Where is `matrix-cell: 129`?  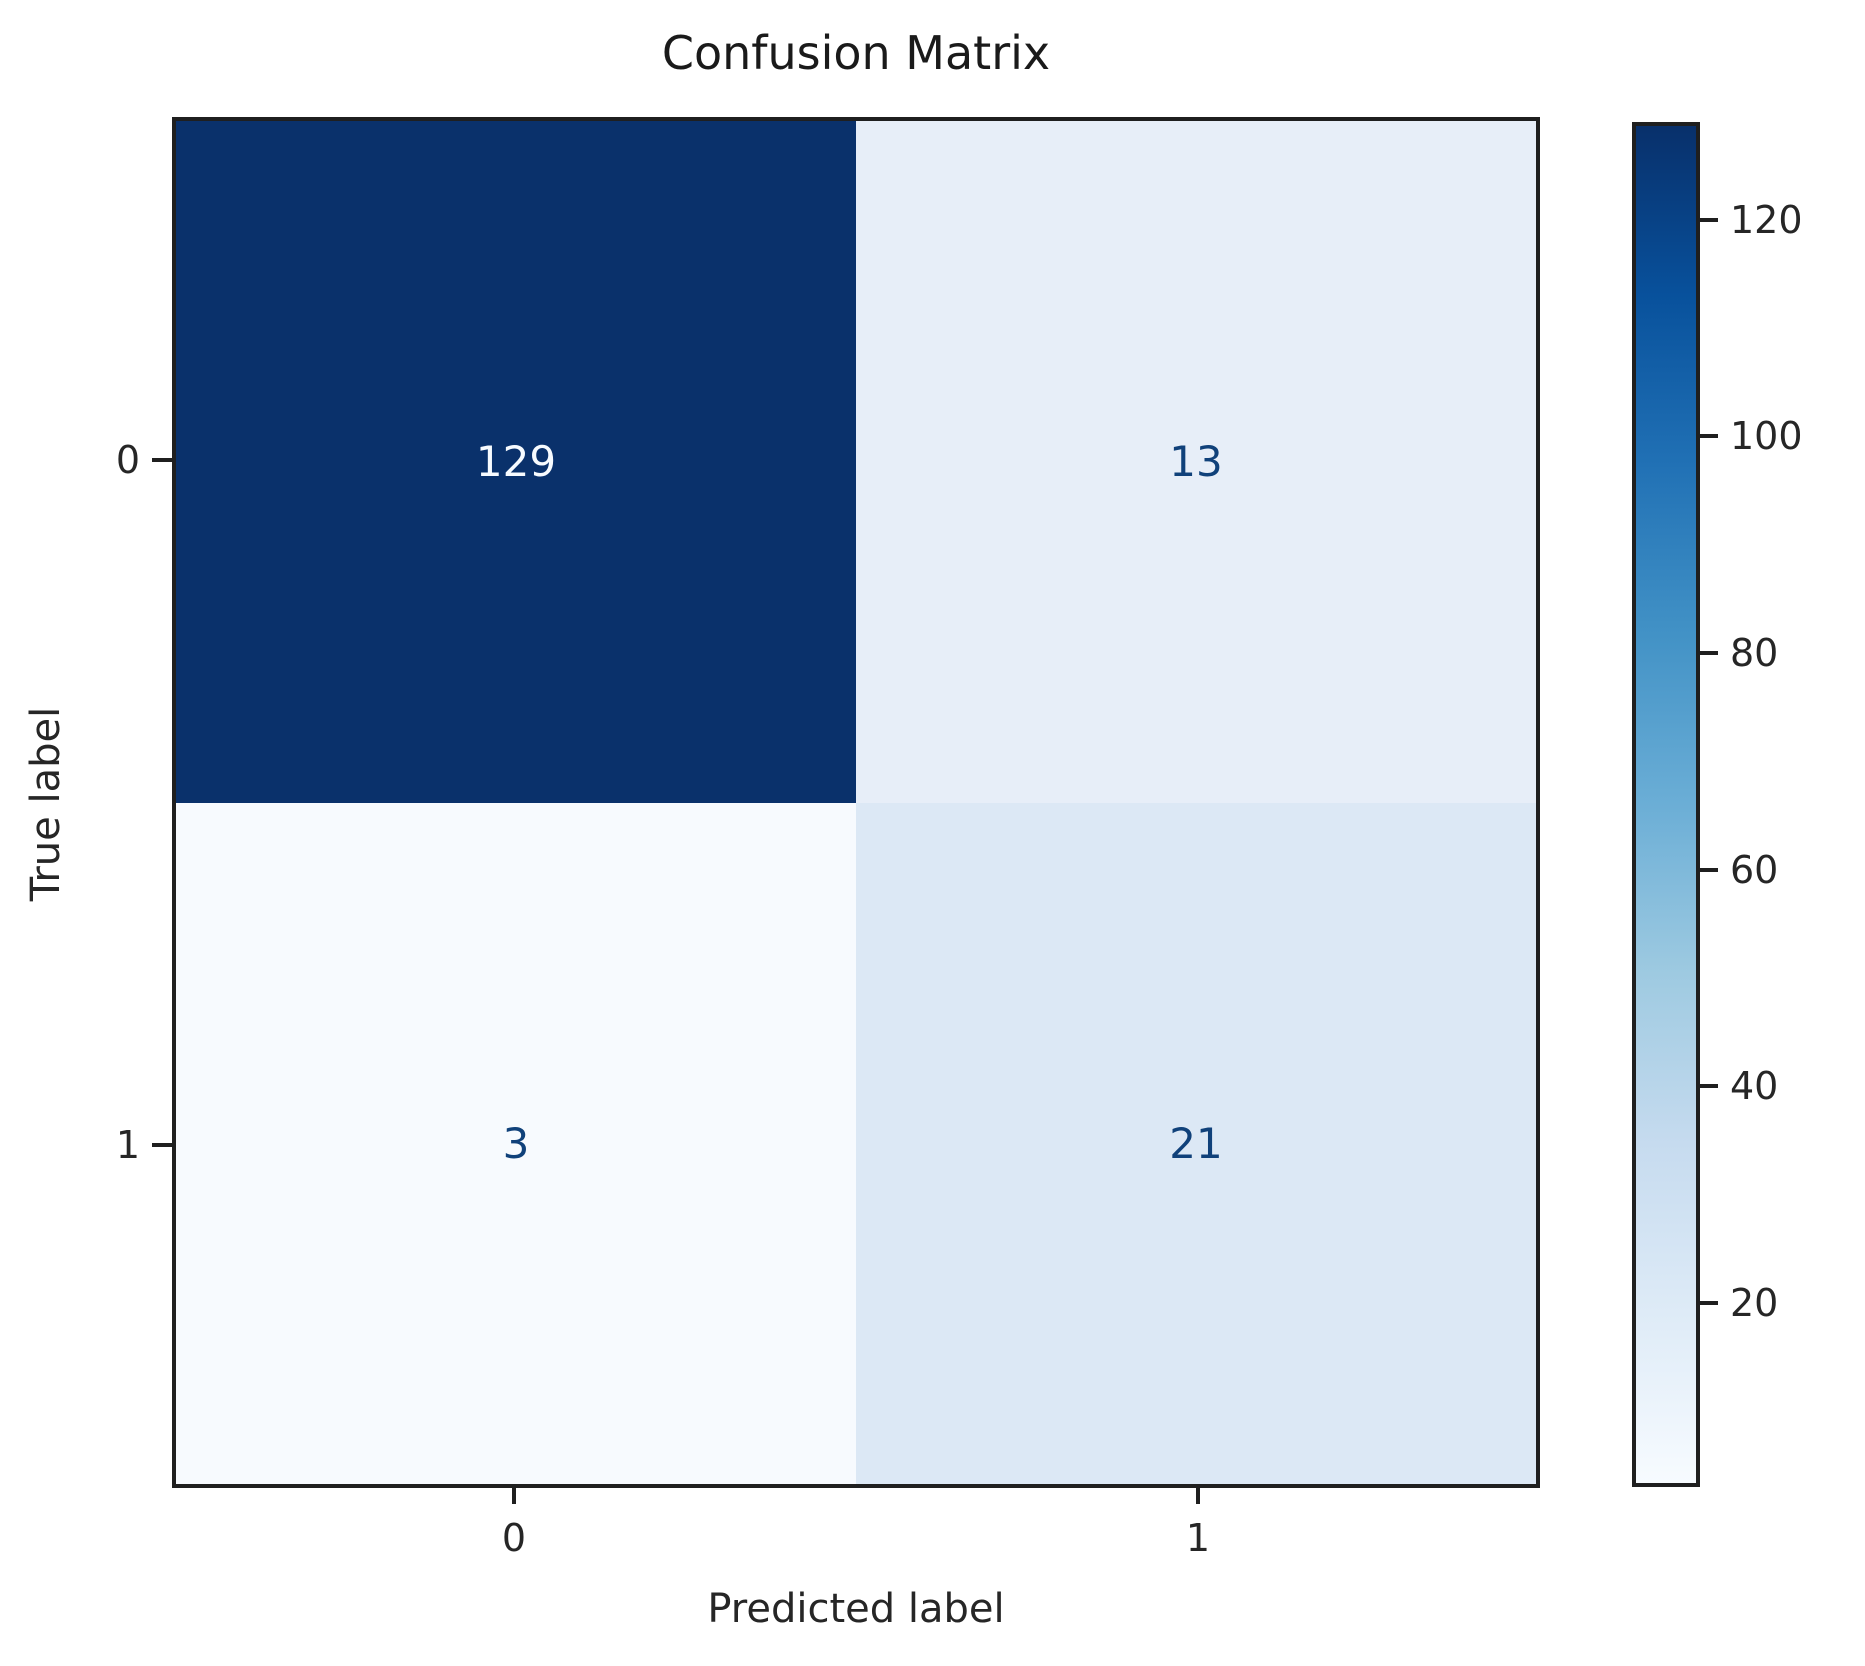
matrix-cell: 129 is located at coordinates (516, 462).